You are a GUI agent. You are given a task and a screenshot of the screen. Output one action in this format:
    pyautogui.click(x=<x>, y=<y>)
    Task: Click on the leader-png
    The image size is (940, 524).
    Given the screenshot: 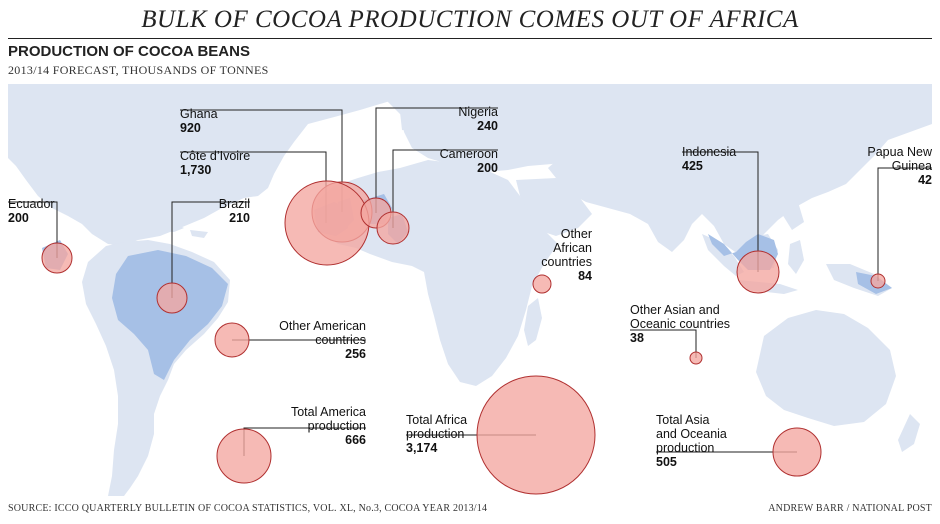 What is the action you would take?
    pyautogui.click(x=904, y=224)
    